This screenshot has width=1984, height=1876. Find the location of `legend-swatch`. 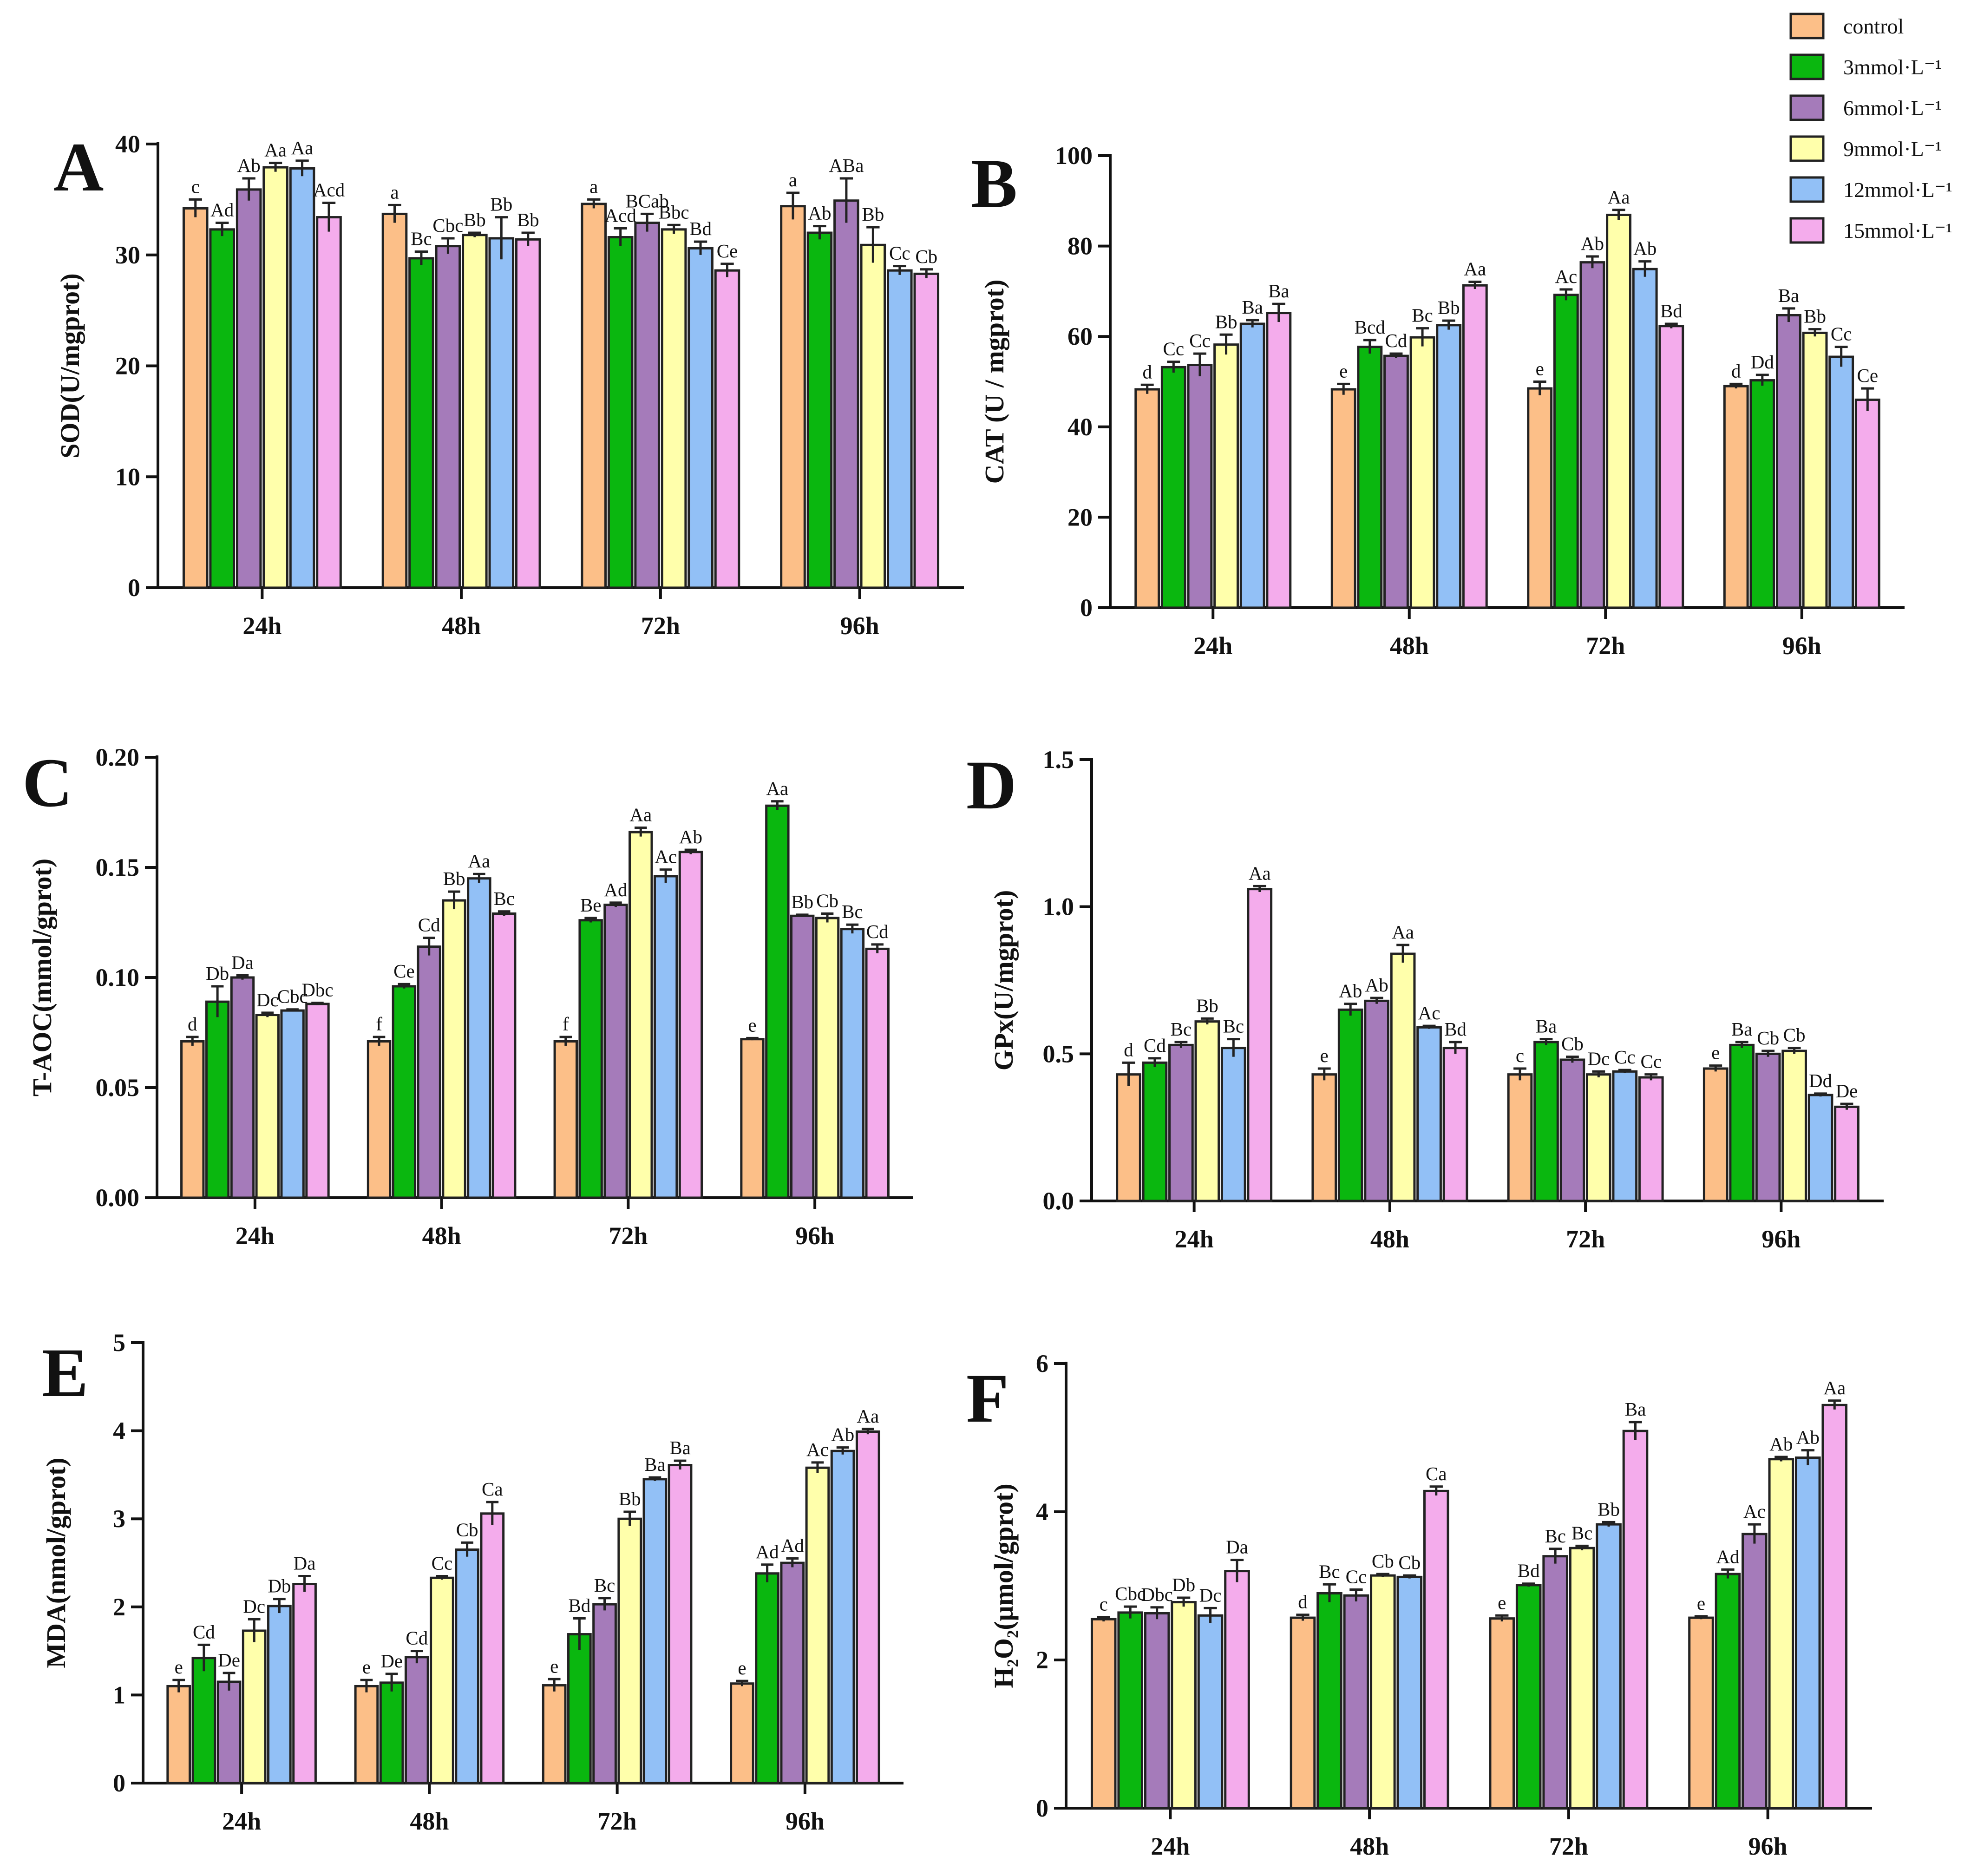

legend-swatch is located at coordinates (1807, 107).